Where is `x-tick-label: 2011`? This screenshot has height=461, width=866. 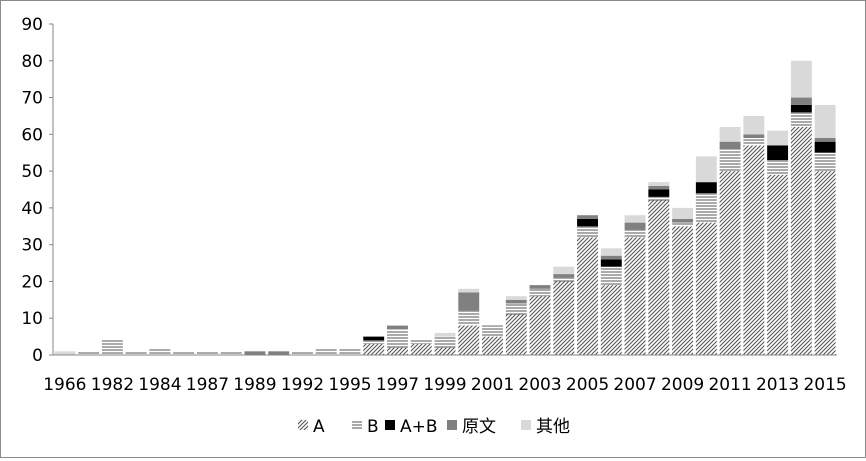
x-tick-label: 2011 is located at coordinates (729, 385).